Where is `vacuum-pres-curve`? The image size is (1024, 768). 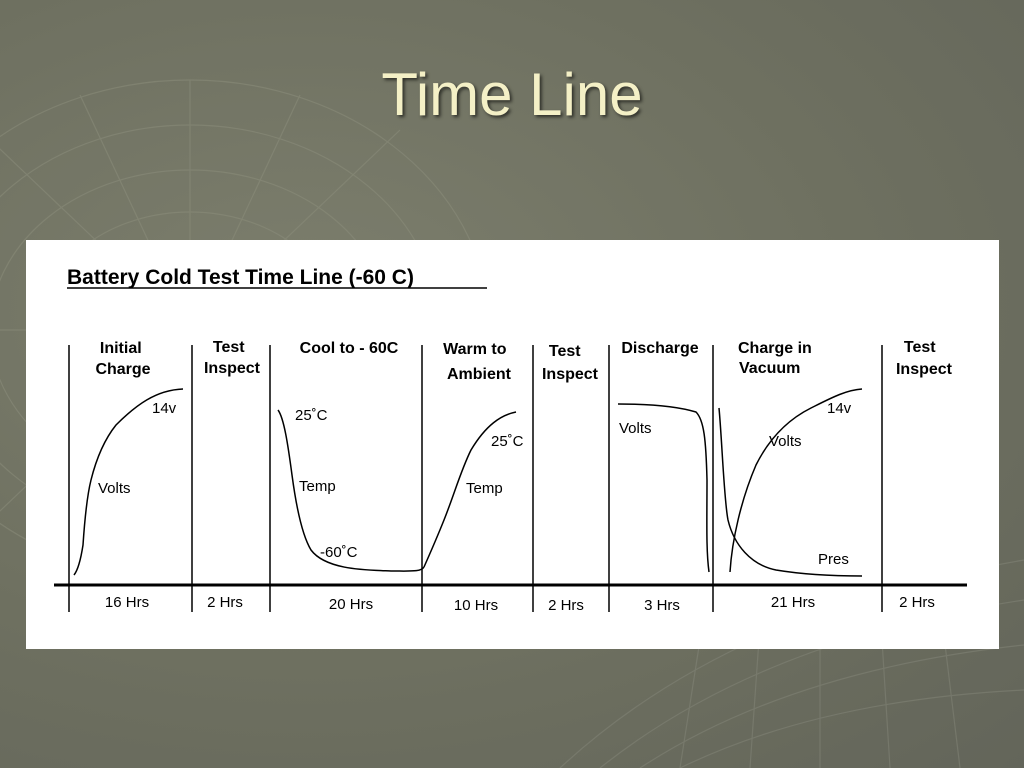 vacuum-pres-curve is located at coordinates (790, 492).